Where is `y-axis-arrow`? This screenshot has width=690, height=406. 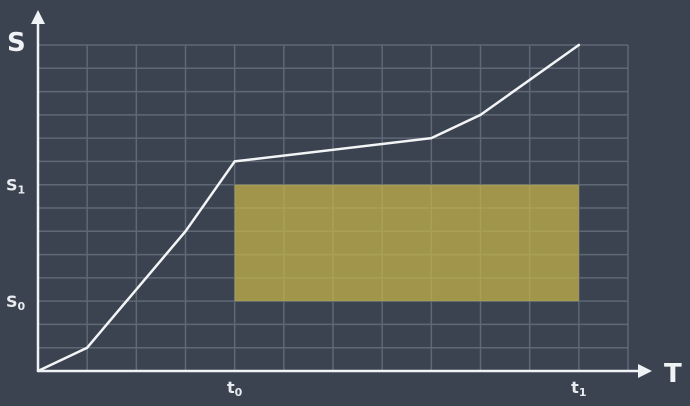
y-axis-arrow is located at coordinates (38, 17).